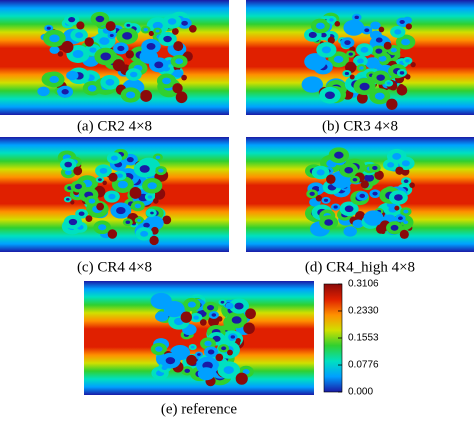 The image size is (474, 421). I want to click on colorbar-tick-label: 0.0776, so click(363, 365).